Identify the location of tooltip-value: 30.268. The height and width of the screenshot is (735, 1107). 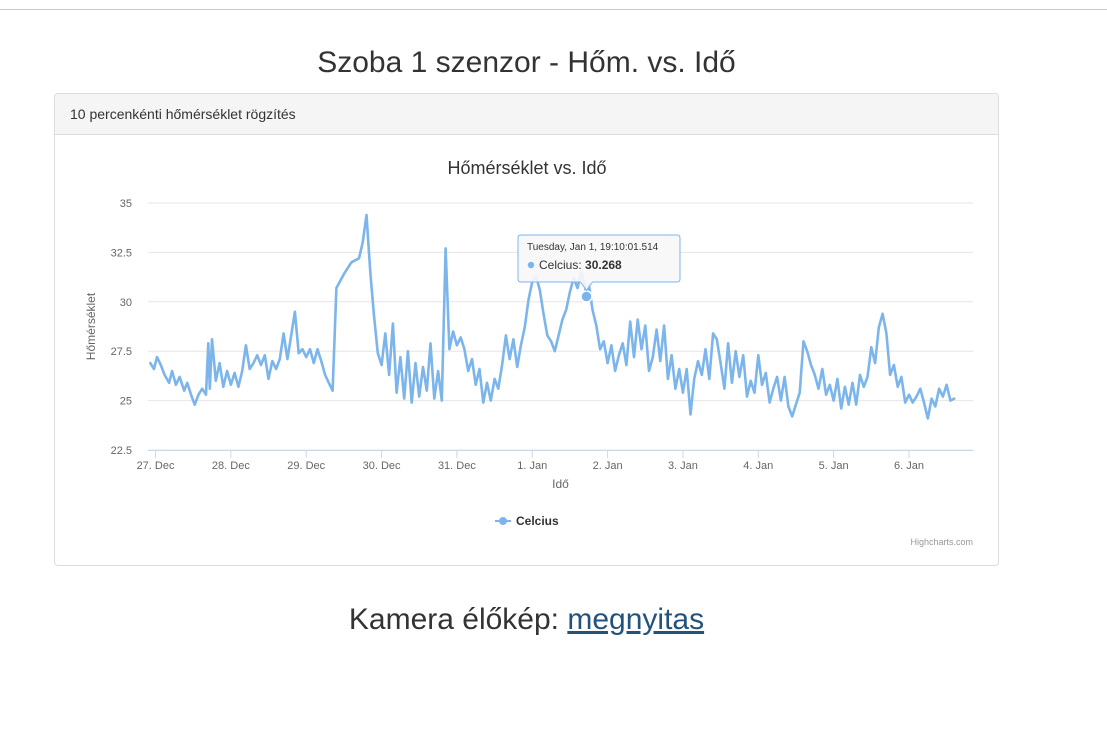
(603, 265).